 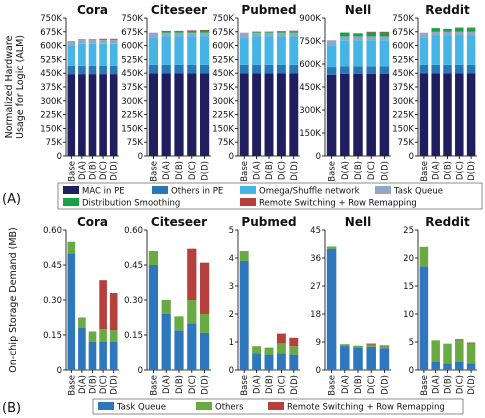 I want to click on panel-a-label: (A), so click(x=11, y=199).